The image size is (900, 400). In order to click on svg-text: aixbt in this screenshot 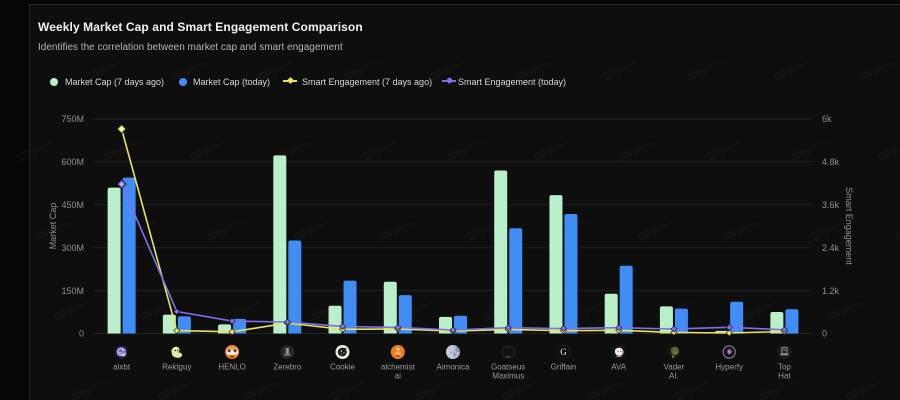, I will do `click(122, 367)`.